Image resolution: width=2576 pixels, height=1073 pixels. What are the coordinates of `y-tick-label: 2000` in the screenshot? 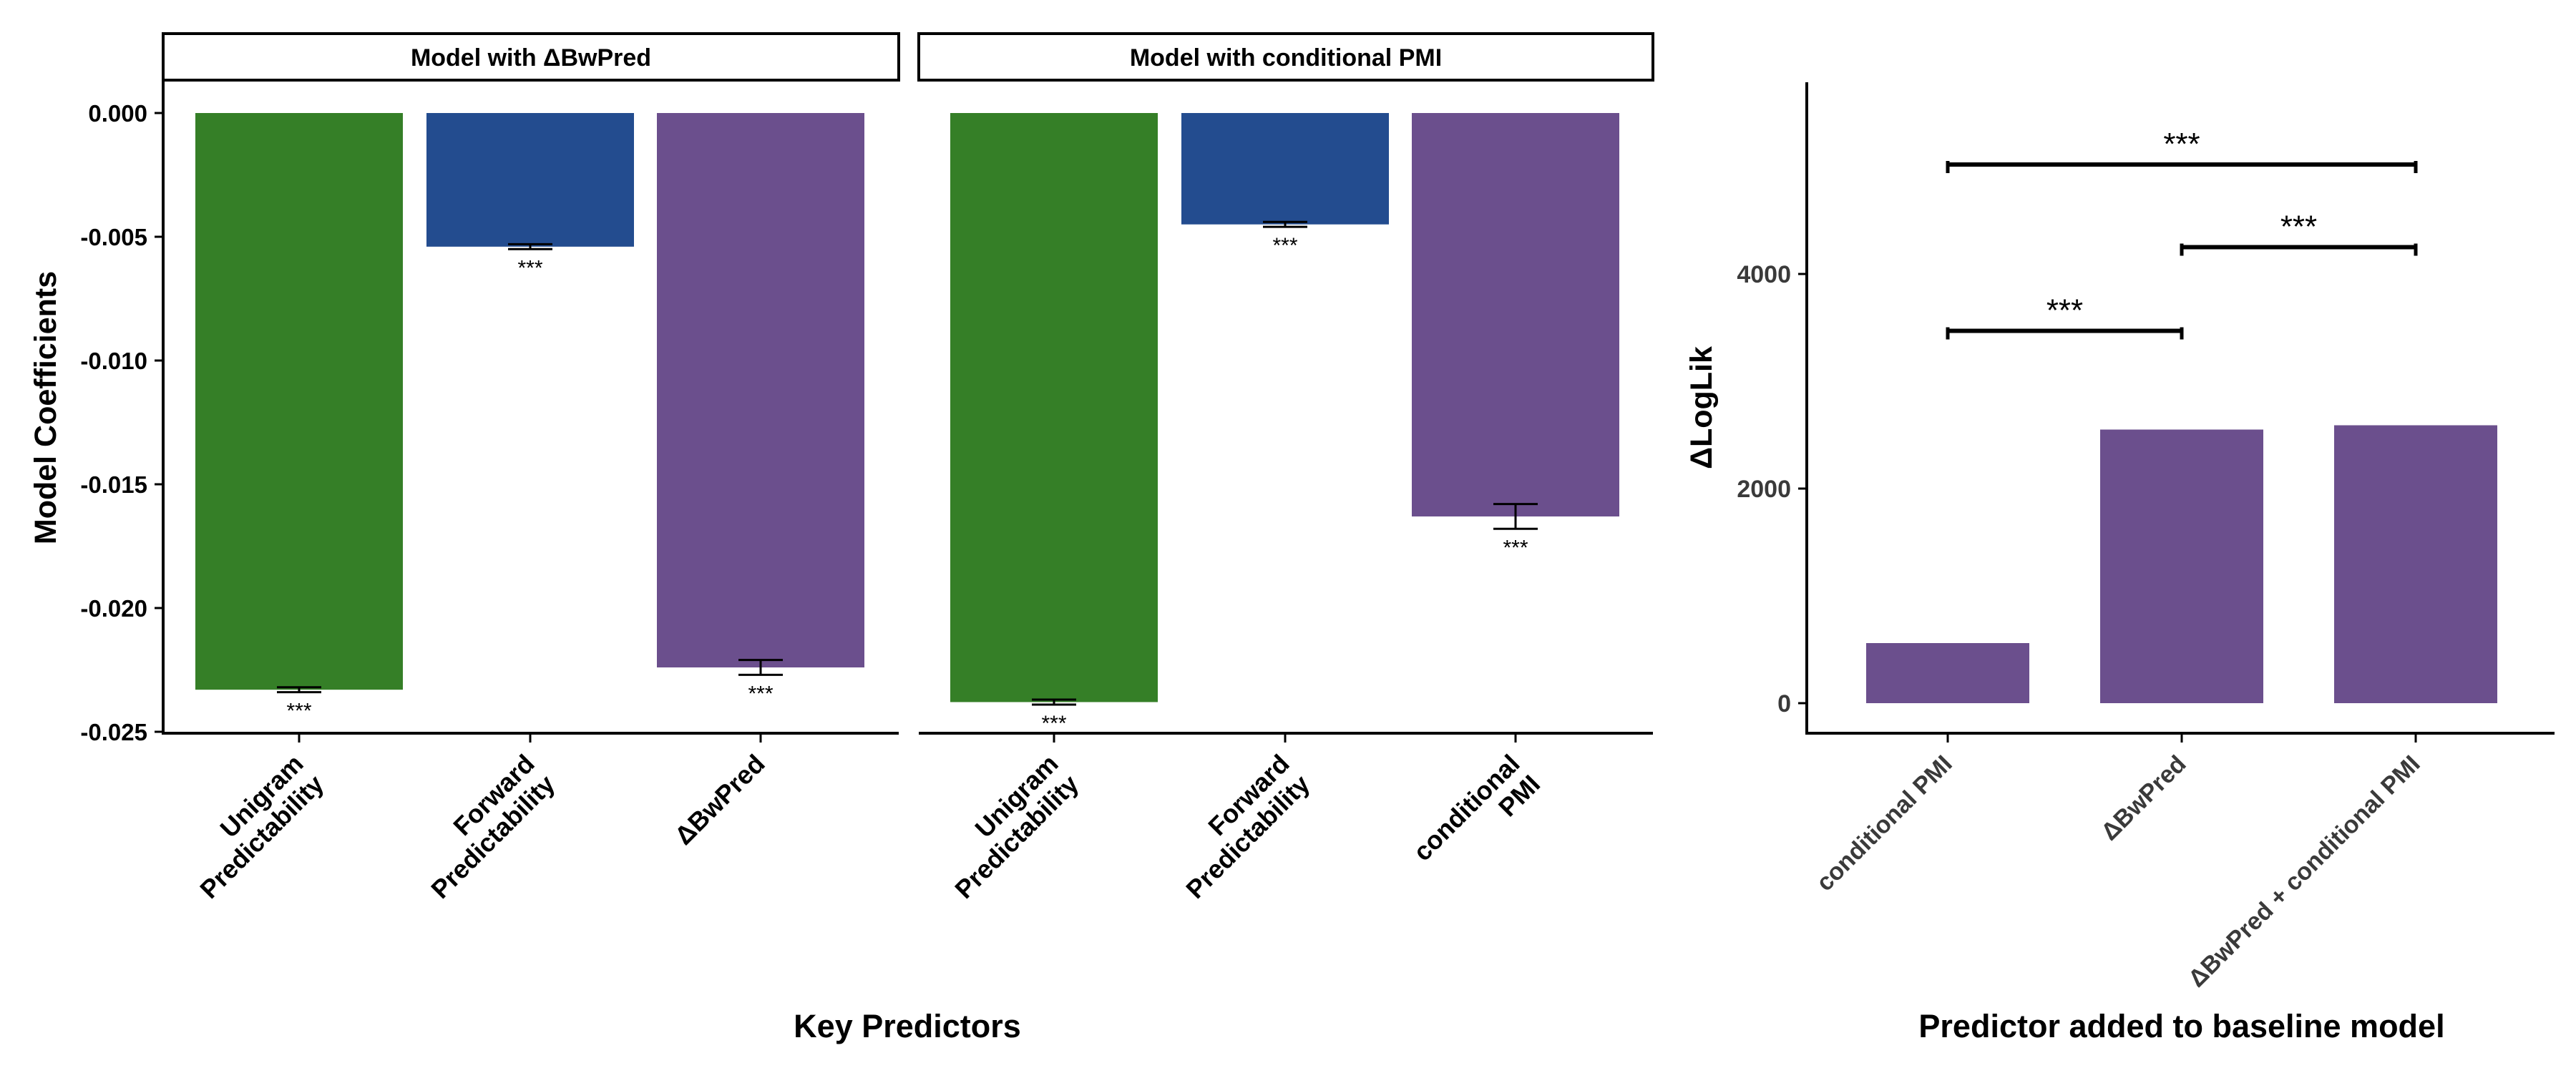 It's located at (1764, 489).